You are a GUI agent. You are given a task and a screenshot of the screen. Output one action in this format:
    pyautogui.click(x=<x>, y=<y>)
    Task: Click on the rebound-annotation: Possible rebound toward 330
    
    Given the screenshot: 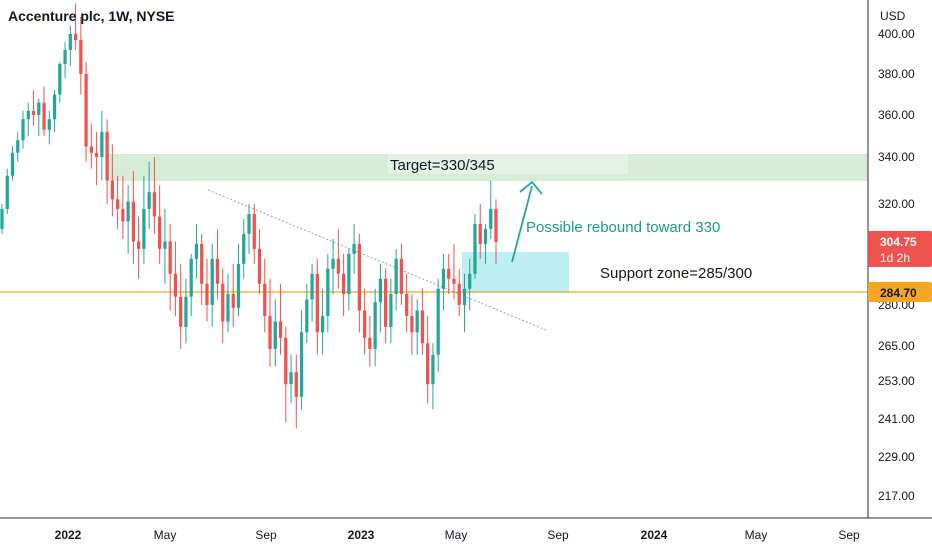 What is the action you would take?
    pyautogui.click(x=623, y=227)
    